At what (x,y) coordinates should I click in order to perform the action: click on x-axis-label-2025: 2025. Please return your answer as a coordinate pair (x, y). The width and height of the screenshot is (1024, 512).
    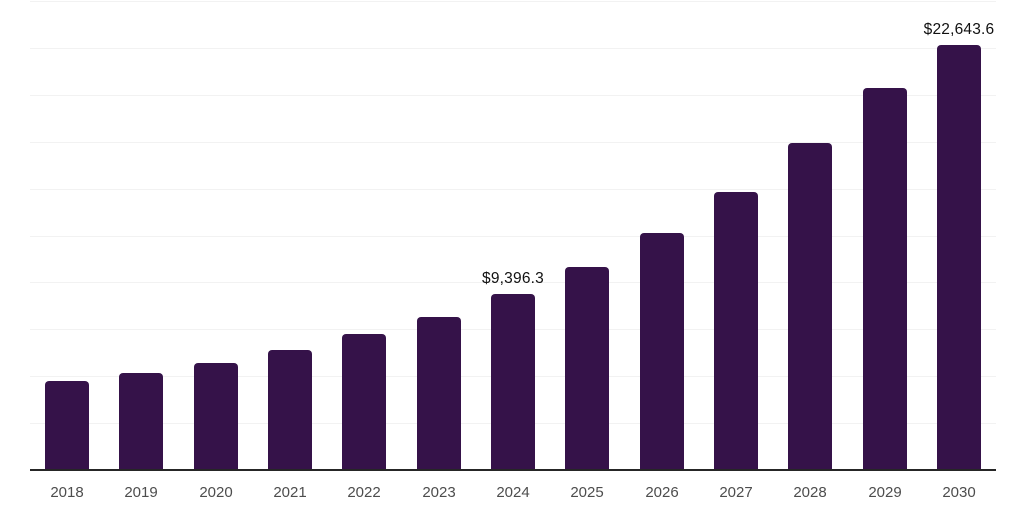
    Looking at the image, I should click on (587, 492).